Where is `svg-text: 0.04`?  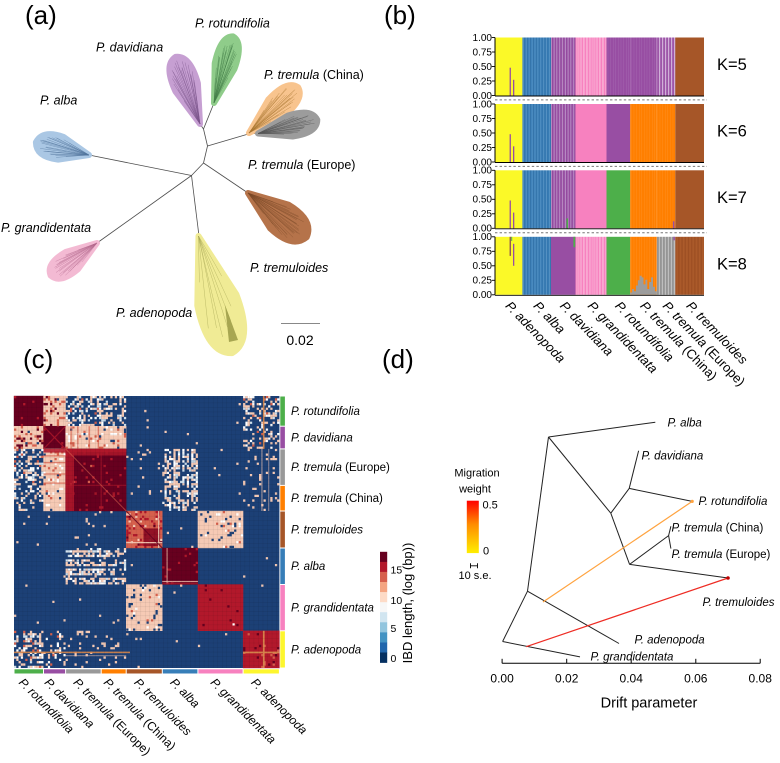
svg-text: 0.04 is located at coordinates (632, 679).